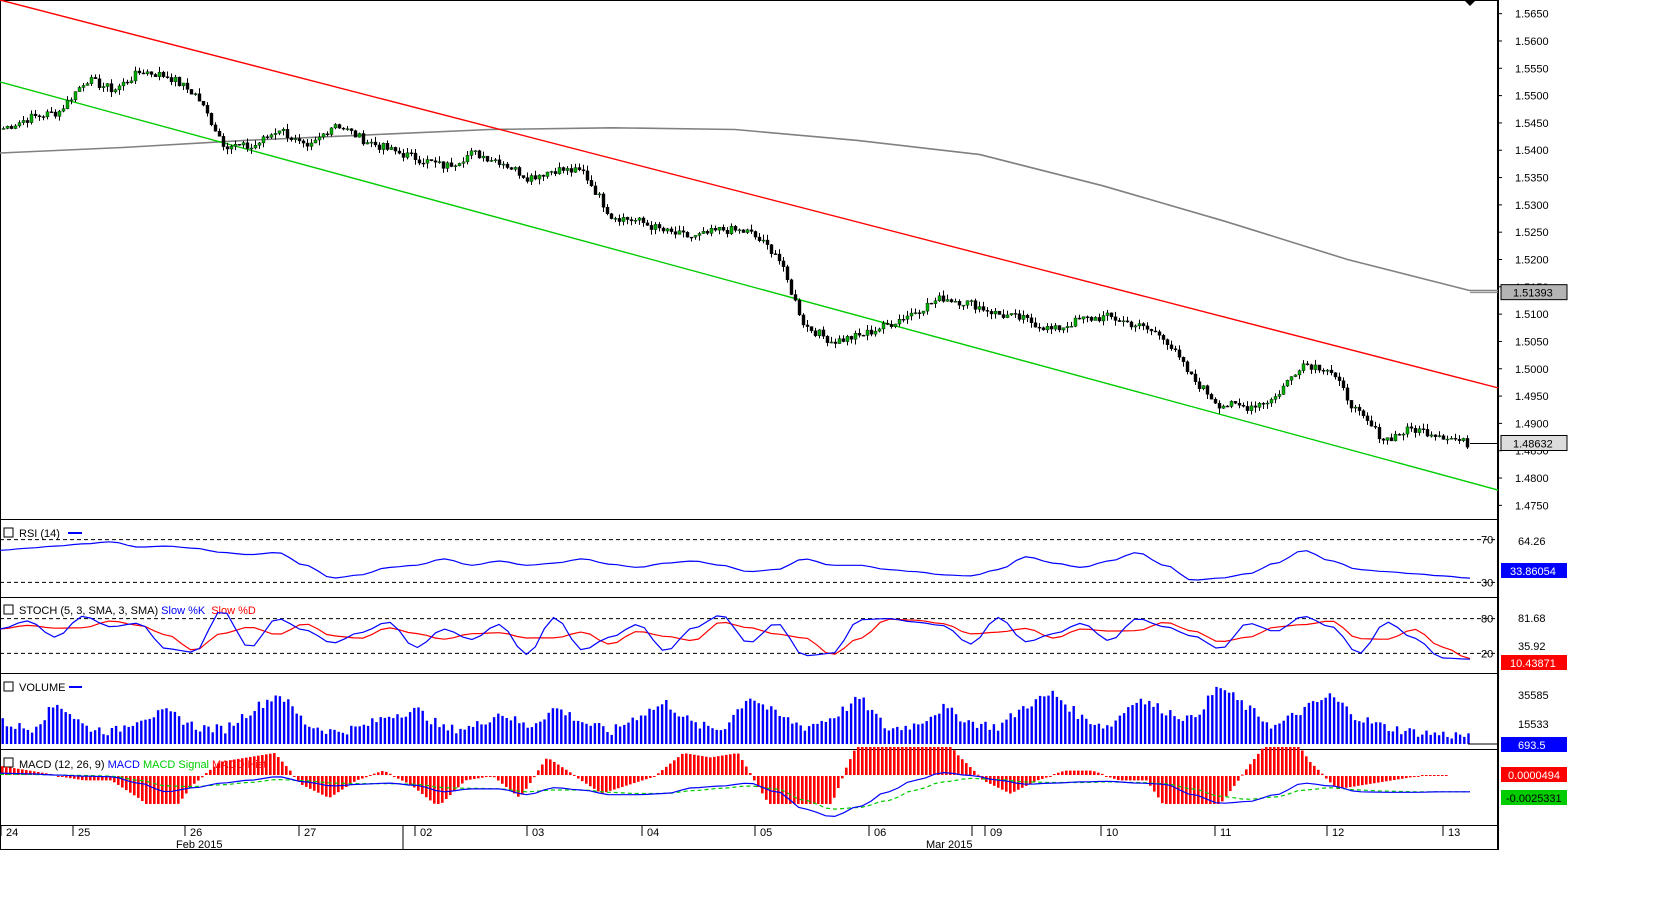  What do you see at coordinates (8, 686) in the screenshot?
I see `volume-toggle-icon` at bounding box center [8, 686].